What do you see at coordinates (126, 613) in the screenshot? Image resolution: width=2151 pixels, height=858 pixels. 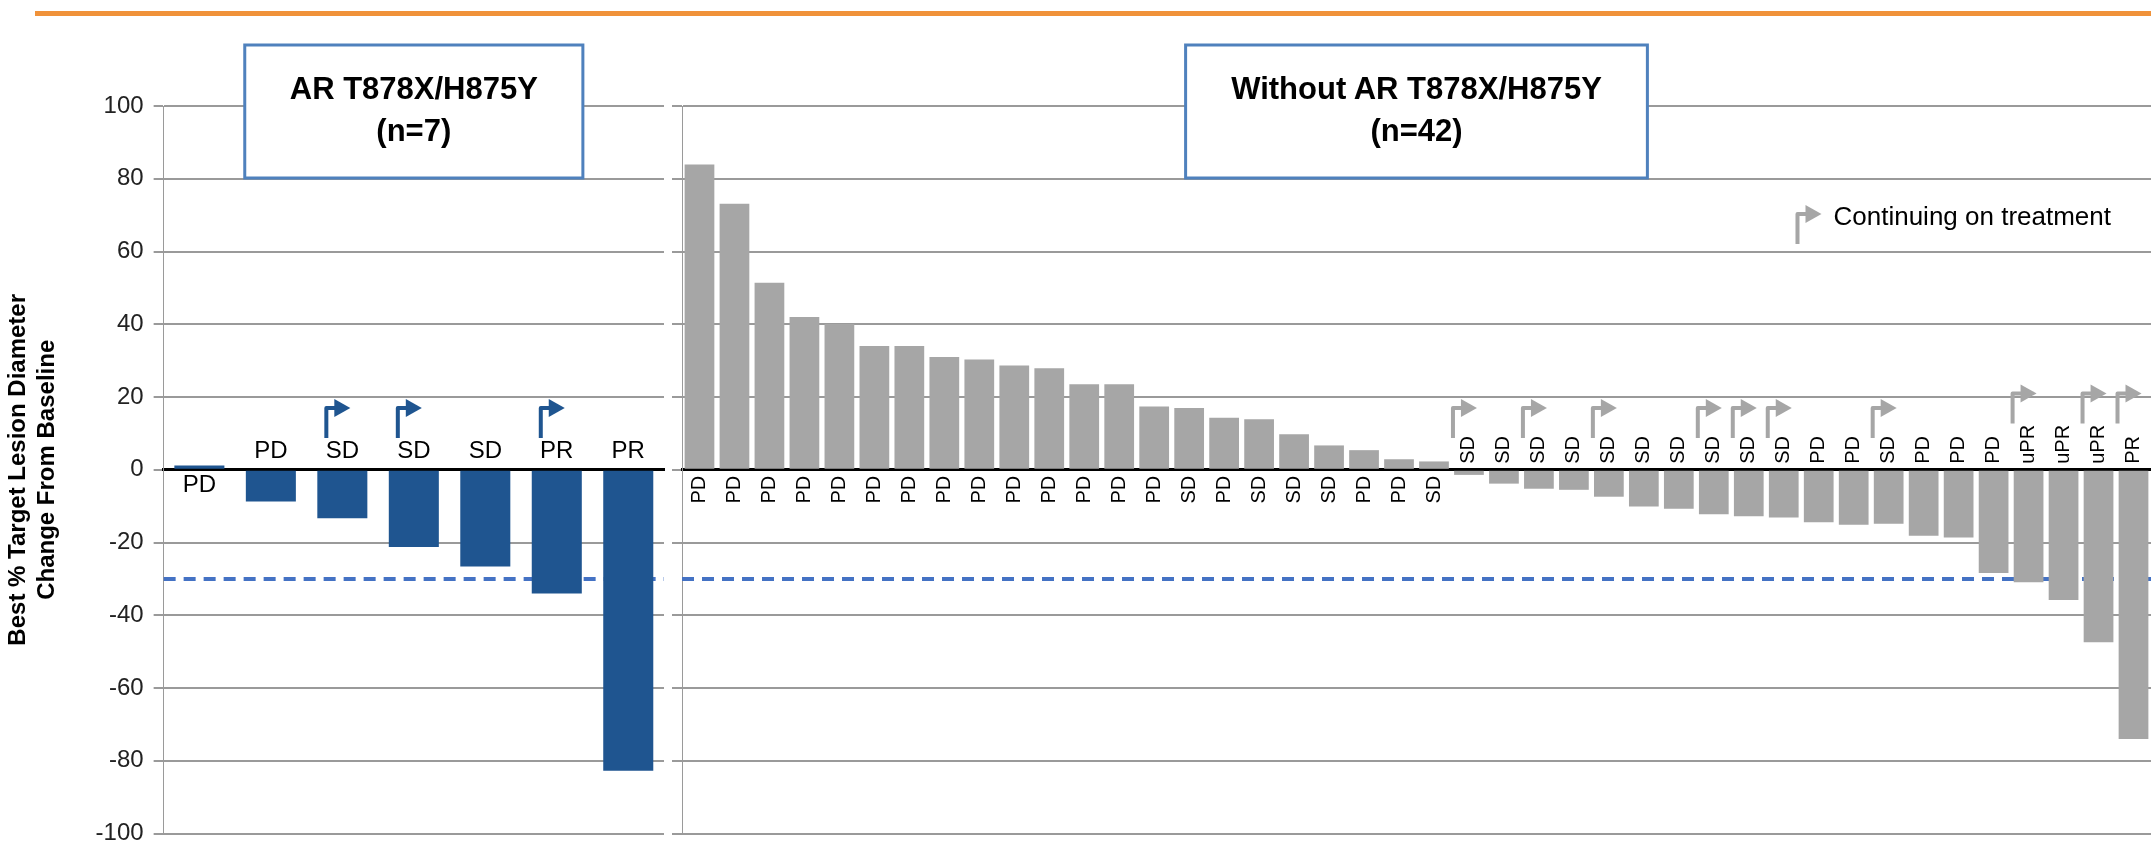 I see `y-tick-label: -40` at bounding box center [126, 613].